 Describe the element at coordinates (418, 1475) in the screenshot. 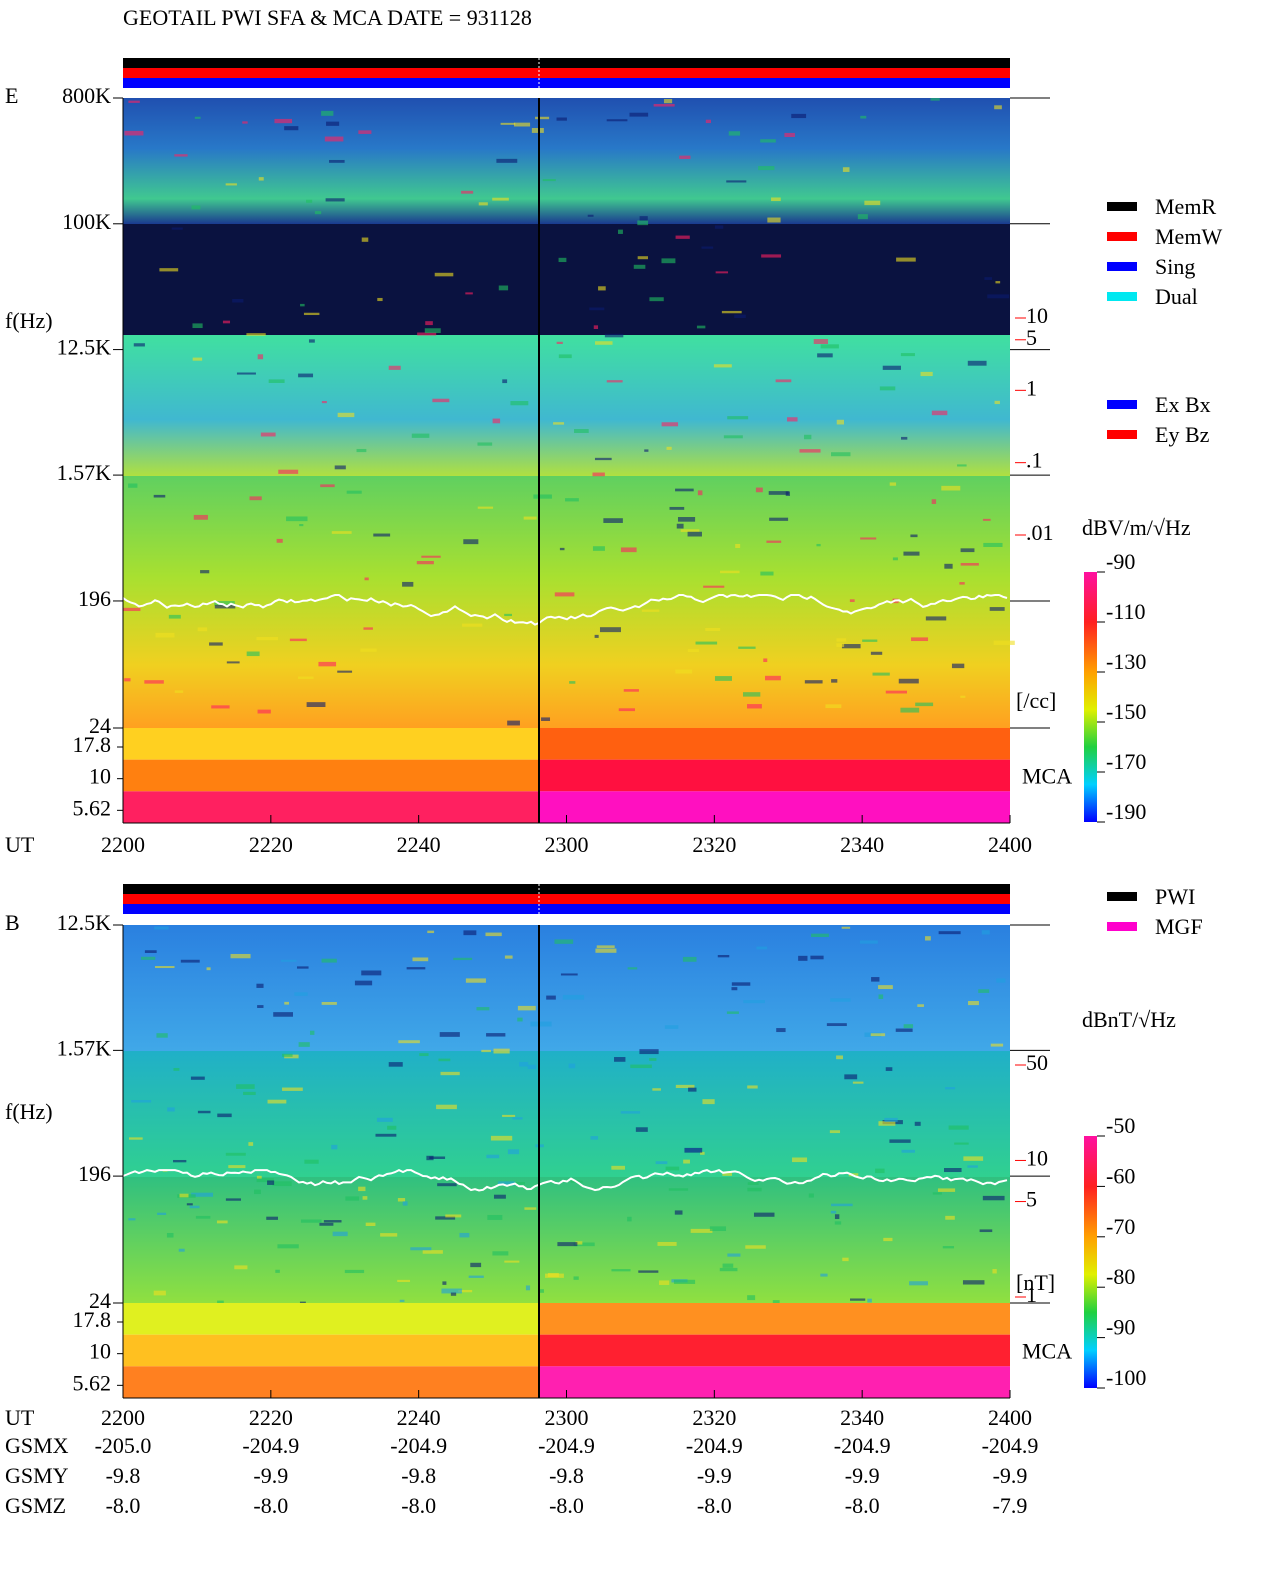

I see `orbit-value: -9.8` at that location.